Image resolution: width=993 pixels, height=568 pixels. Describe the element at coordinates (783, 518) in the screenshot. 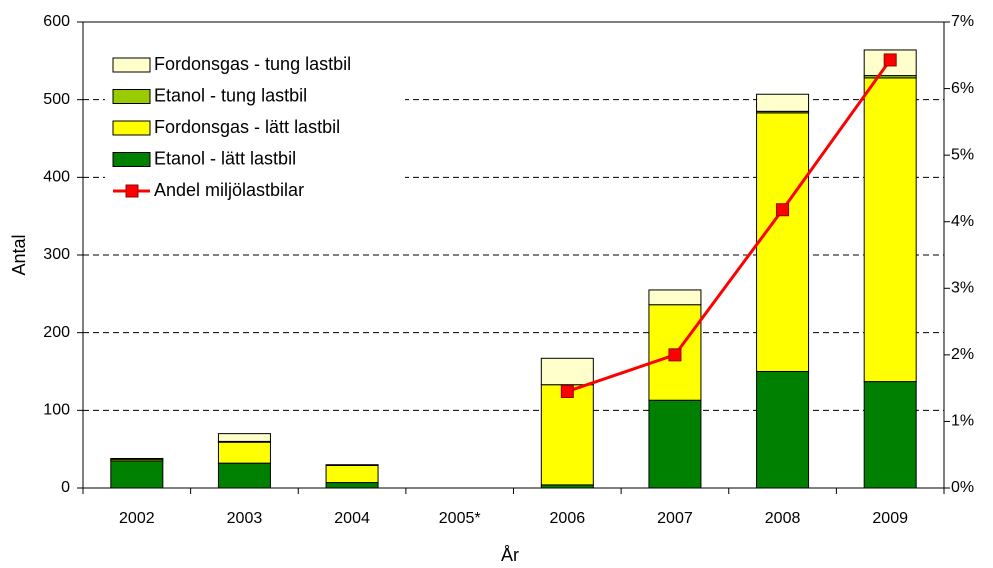

I see `x-tick-label: 2008` at that location.